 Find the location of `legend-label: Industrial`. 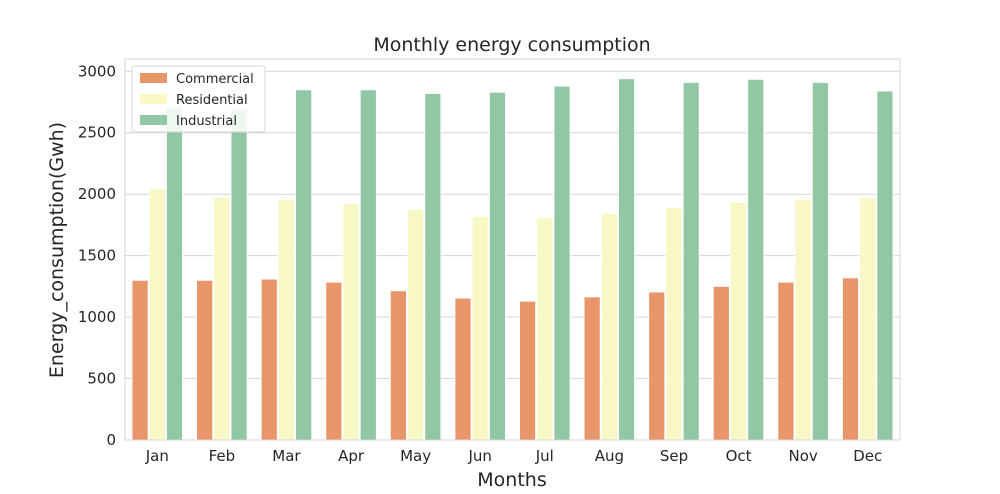

legend-label: Industrial is located at coordinates (206, 121).